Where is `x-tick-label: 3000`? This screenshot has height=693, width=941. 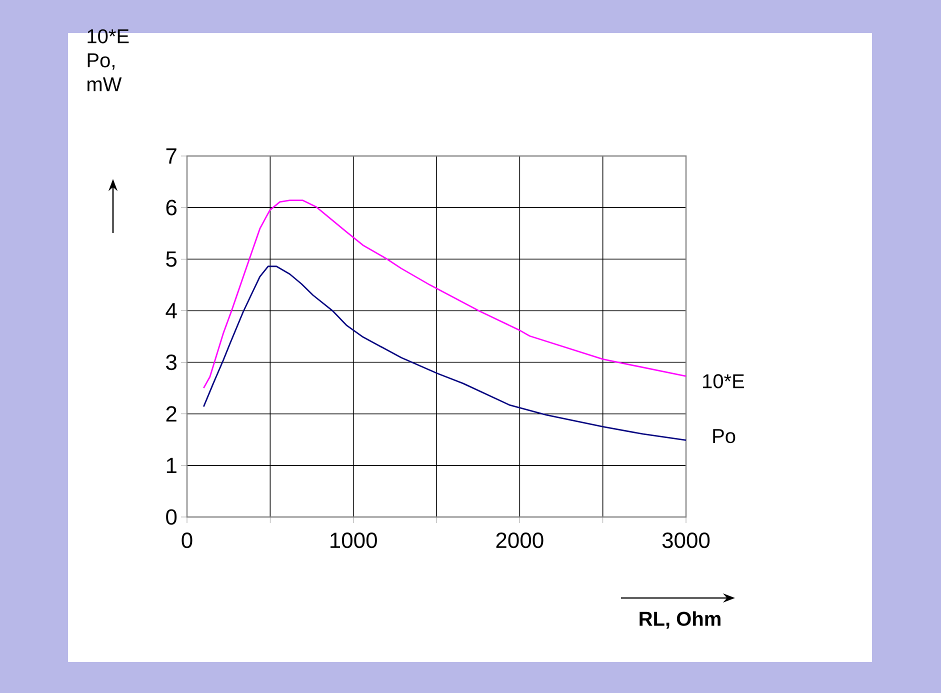 x-tick-label: 3000 is located at coordinates (686, 540).